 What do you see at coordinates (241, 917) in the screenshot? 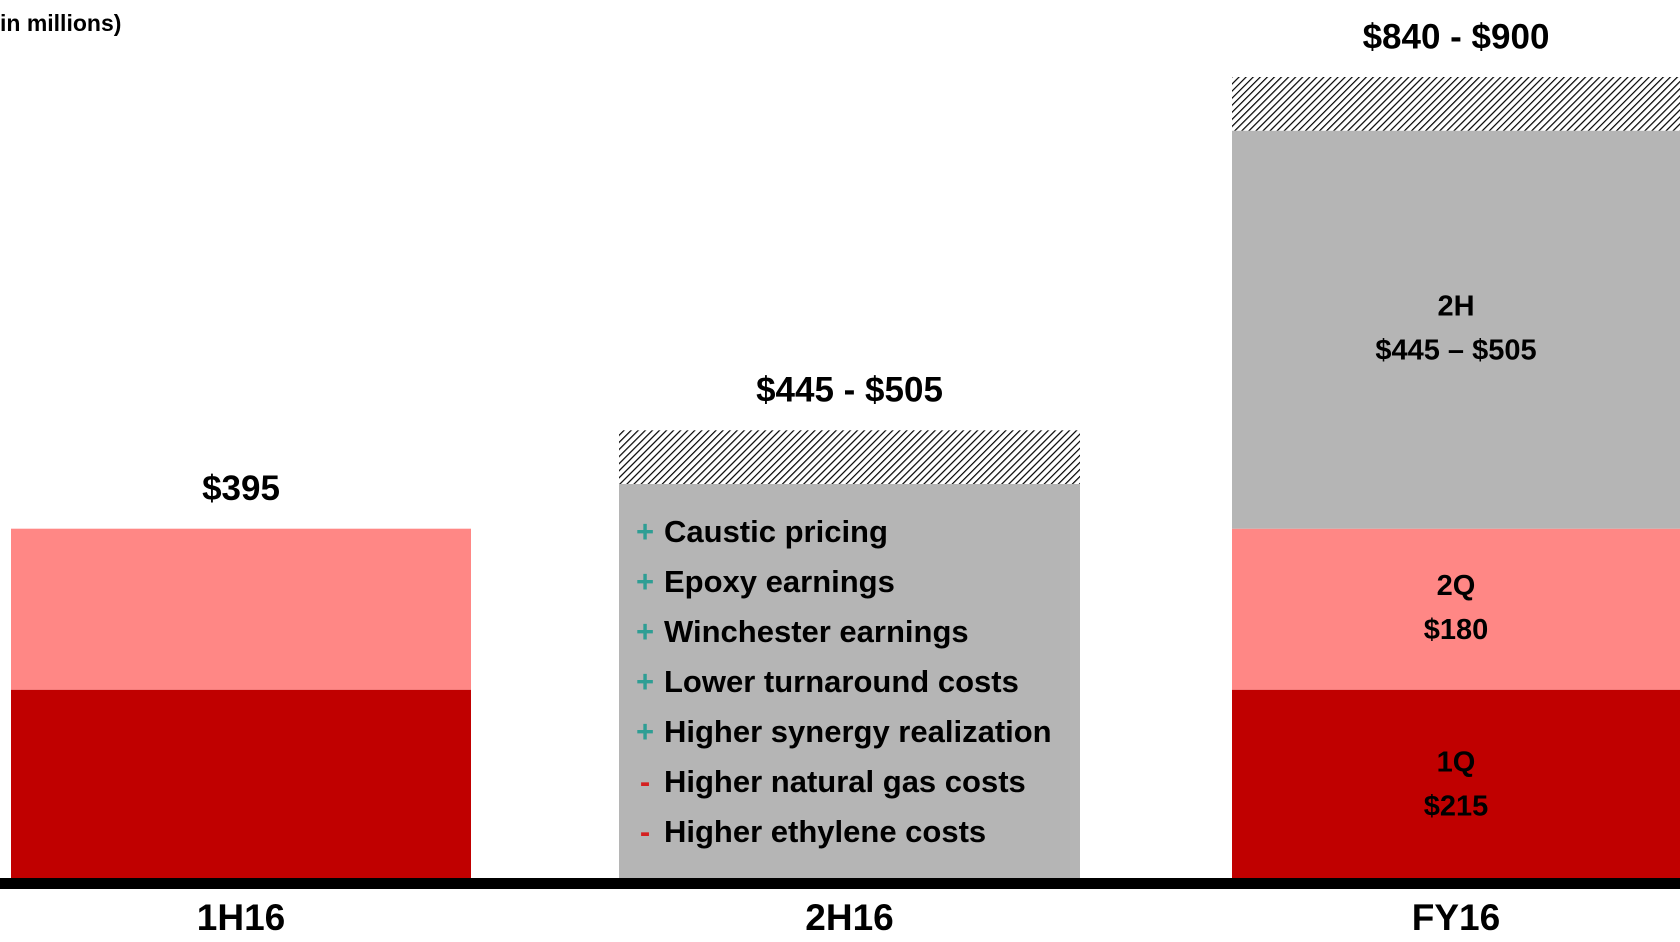
I see `x-tick-label: 1H16` at bounding box center [241, 917].